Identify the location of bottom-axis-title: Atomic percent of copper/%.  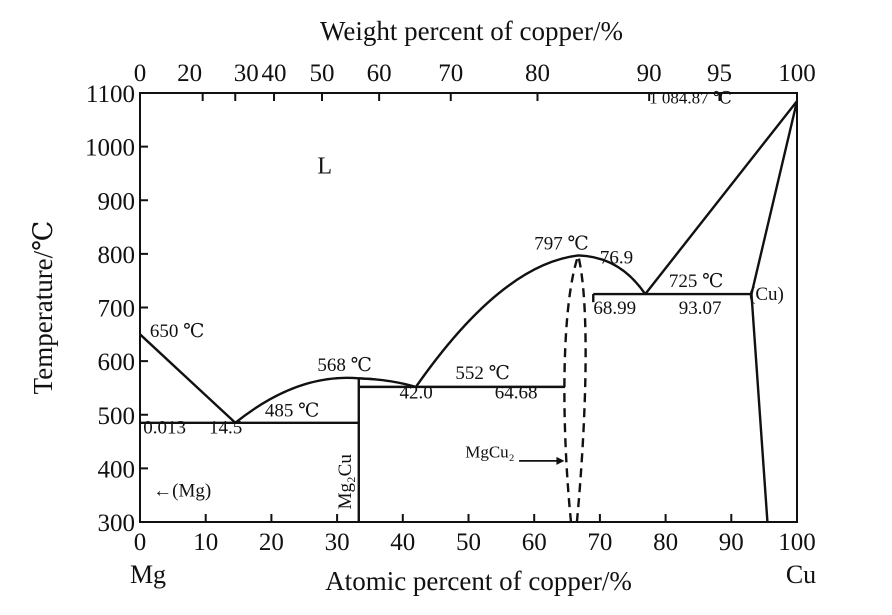
(478, 581).